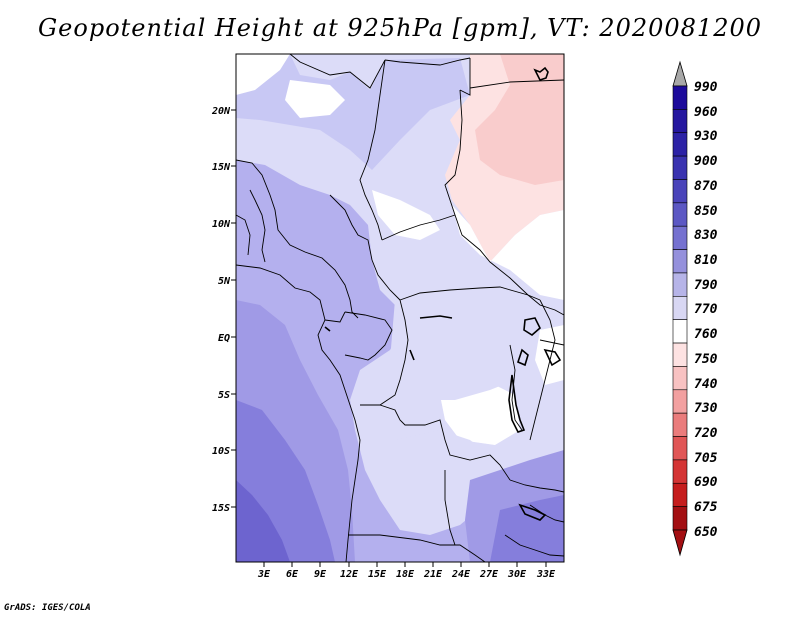 This screenshot has height=618, width=800. What do you see at coordinates (706, 482) in the screenshot?
I see `colorbar-label: 690` at bounding box center [706, 482].